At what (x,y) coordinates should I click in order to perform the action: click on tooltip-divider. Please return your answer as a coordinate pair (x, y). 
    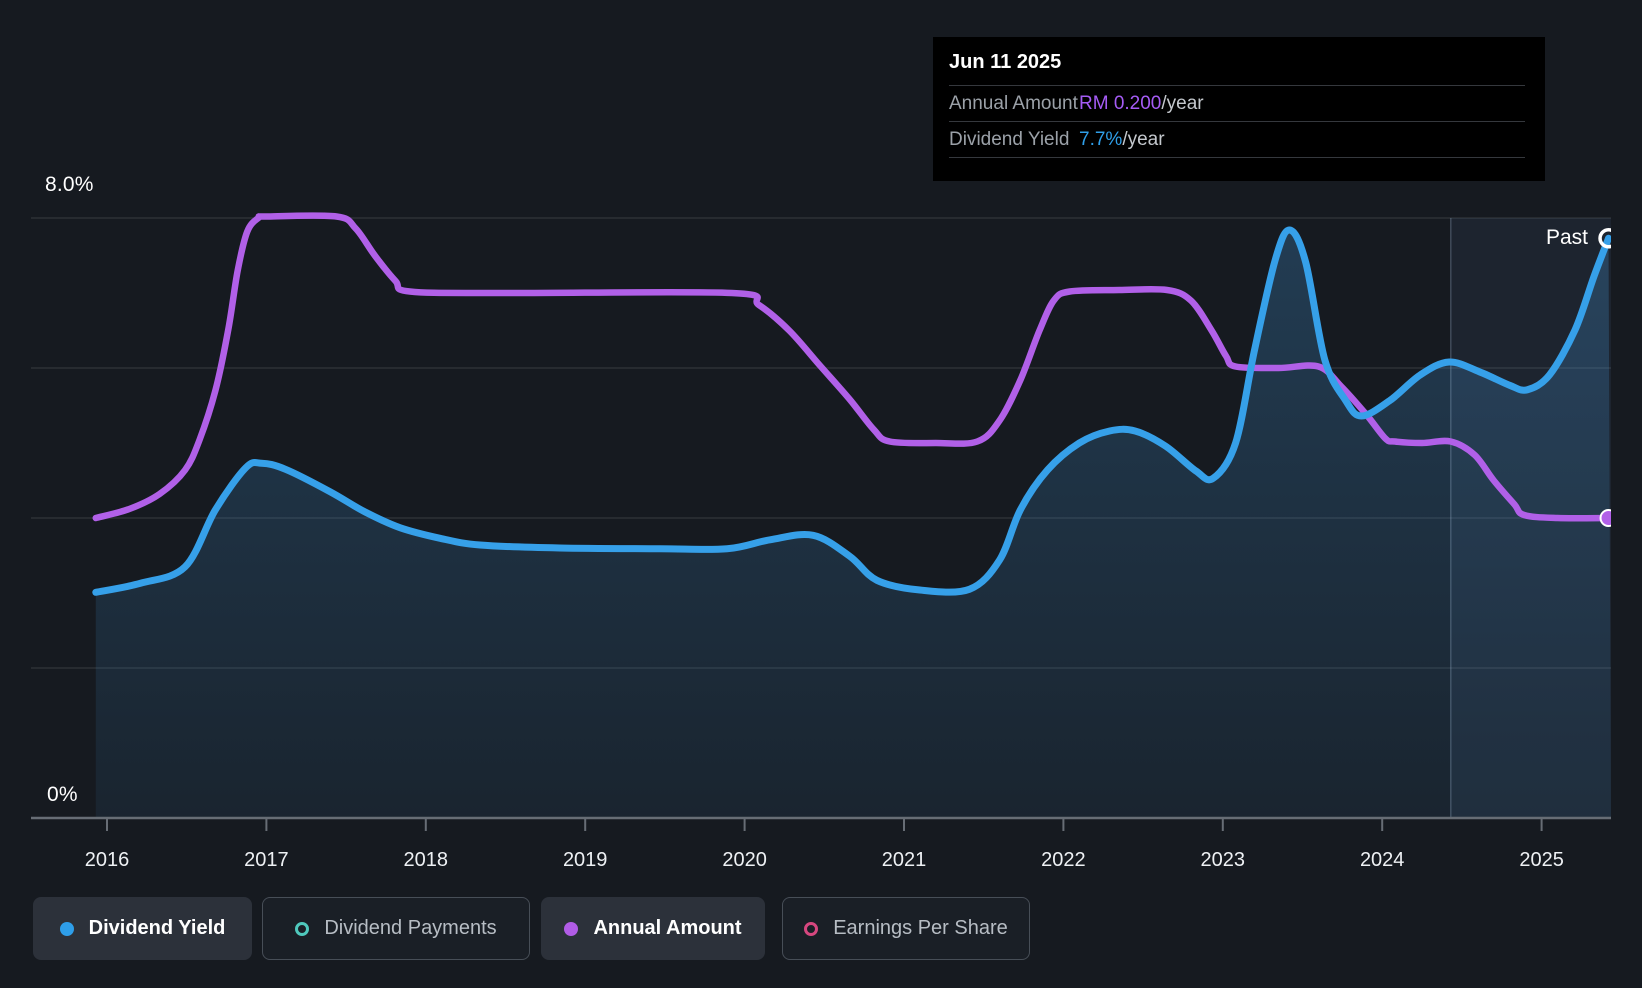
    Looking at the image, I should click on (1237, 157).